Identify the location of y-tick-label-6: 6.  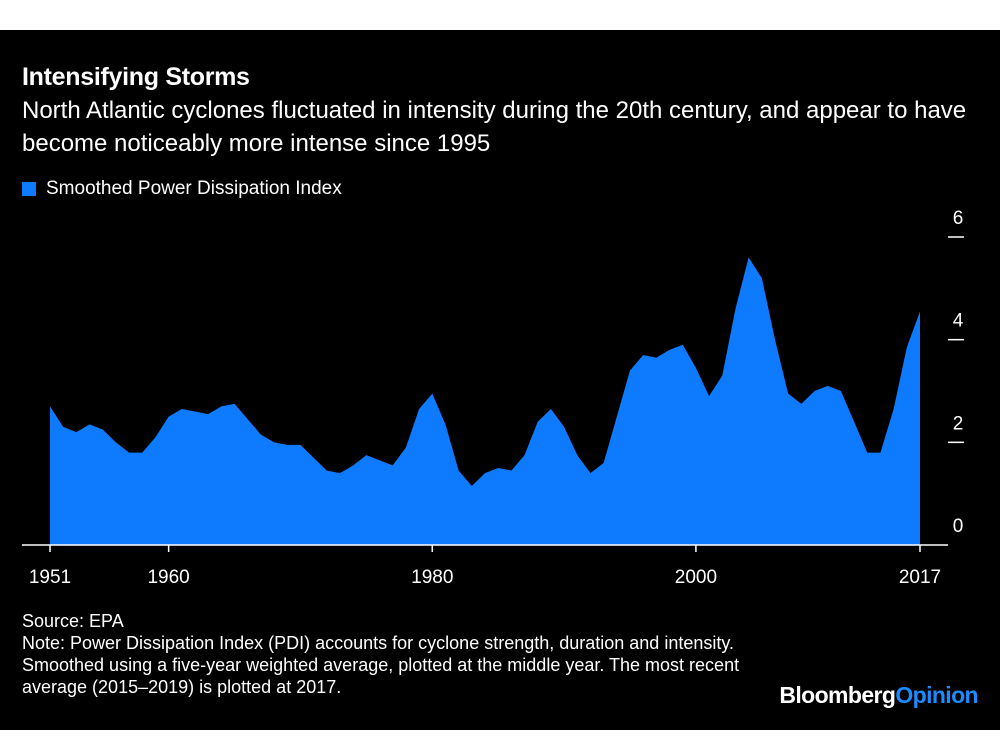
(958, 218).